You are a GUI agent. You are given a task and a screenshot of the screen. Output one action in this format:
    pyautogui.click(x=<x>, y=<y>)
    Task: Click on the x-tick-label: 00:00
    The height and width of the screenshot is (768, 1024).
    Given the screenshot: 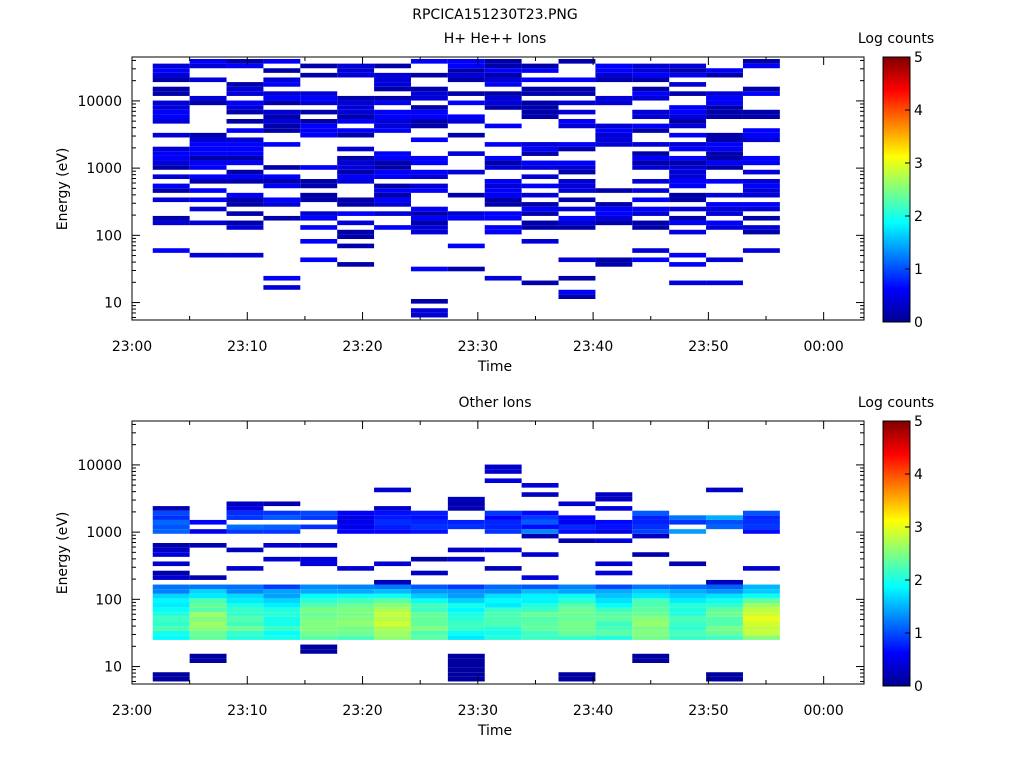 What is the action you would take?
    pyautogui.click(x=823, y=711)
    